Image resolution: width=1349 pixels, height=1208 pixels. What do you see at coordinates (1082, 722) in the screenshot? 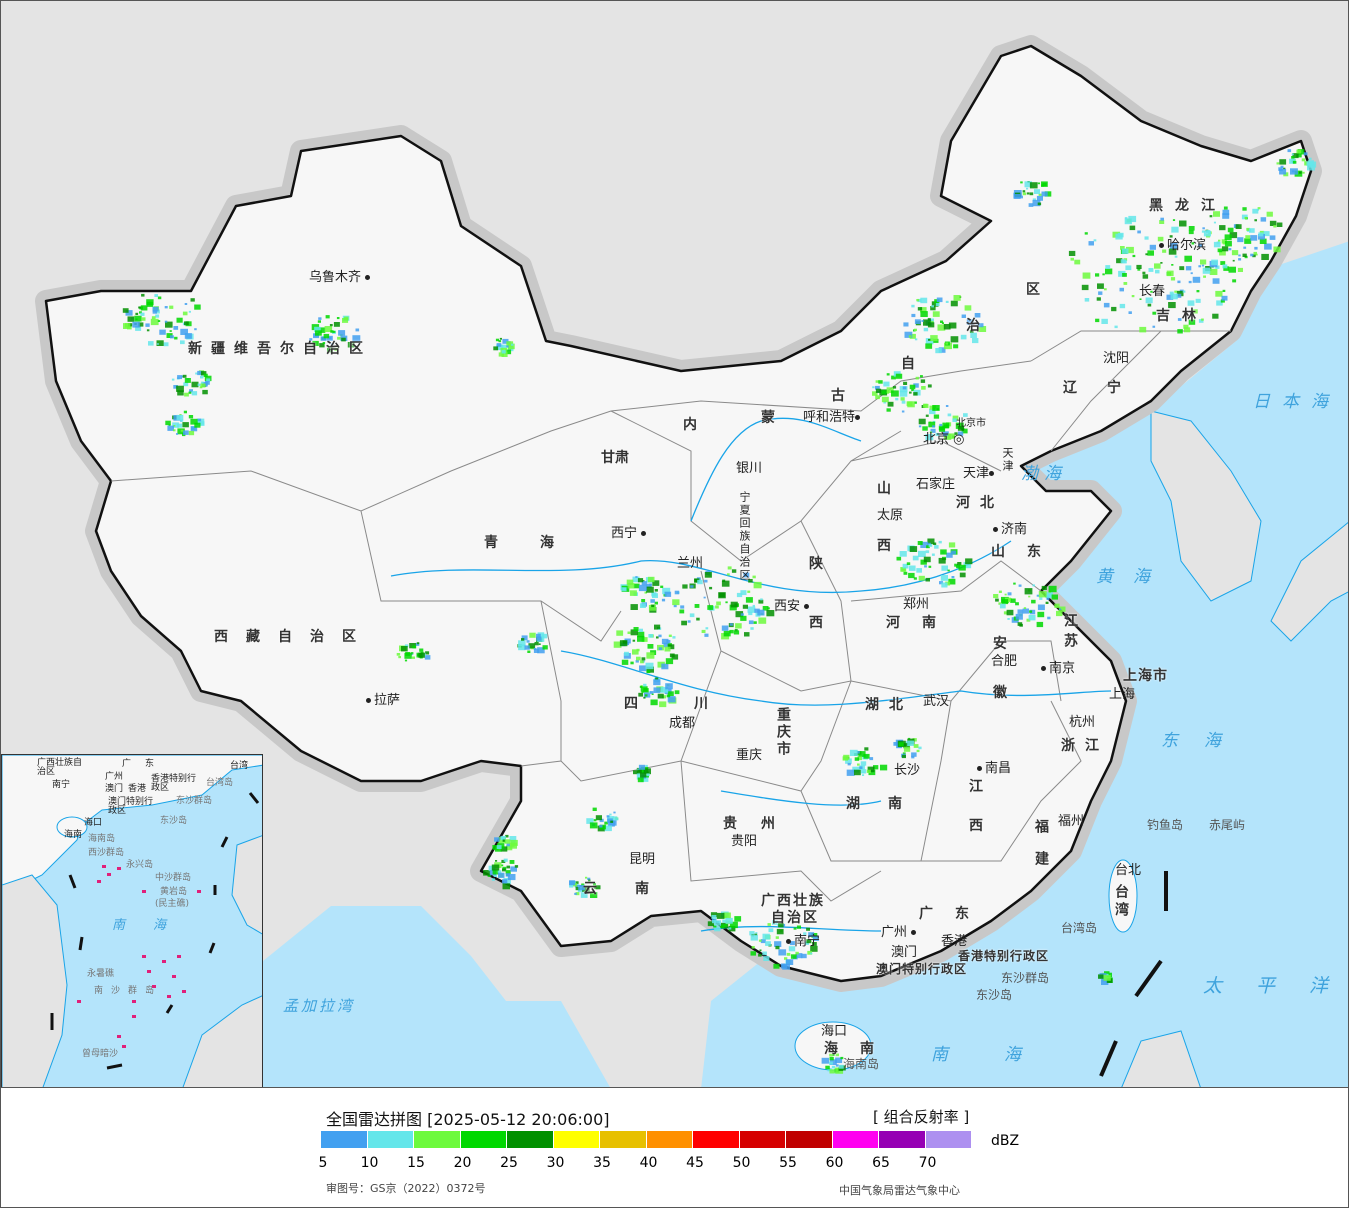
I see `city-hangzhou: 杭州` at bounding box center [1082, 722].